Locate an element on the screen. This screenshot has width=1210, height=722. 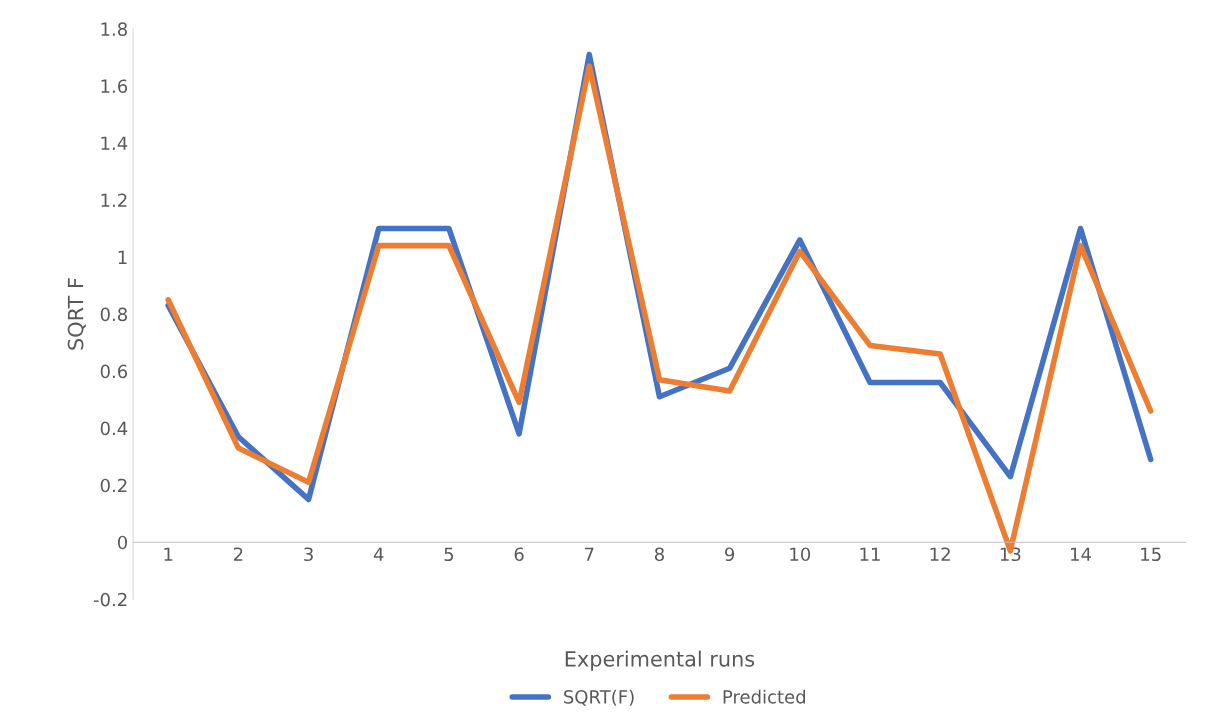
y-tick-label: 0.8 is located at coordinates (113, 314).